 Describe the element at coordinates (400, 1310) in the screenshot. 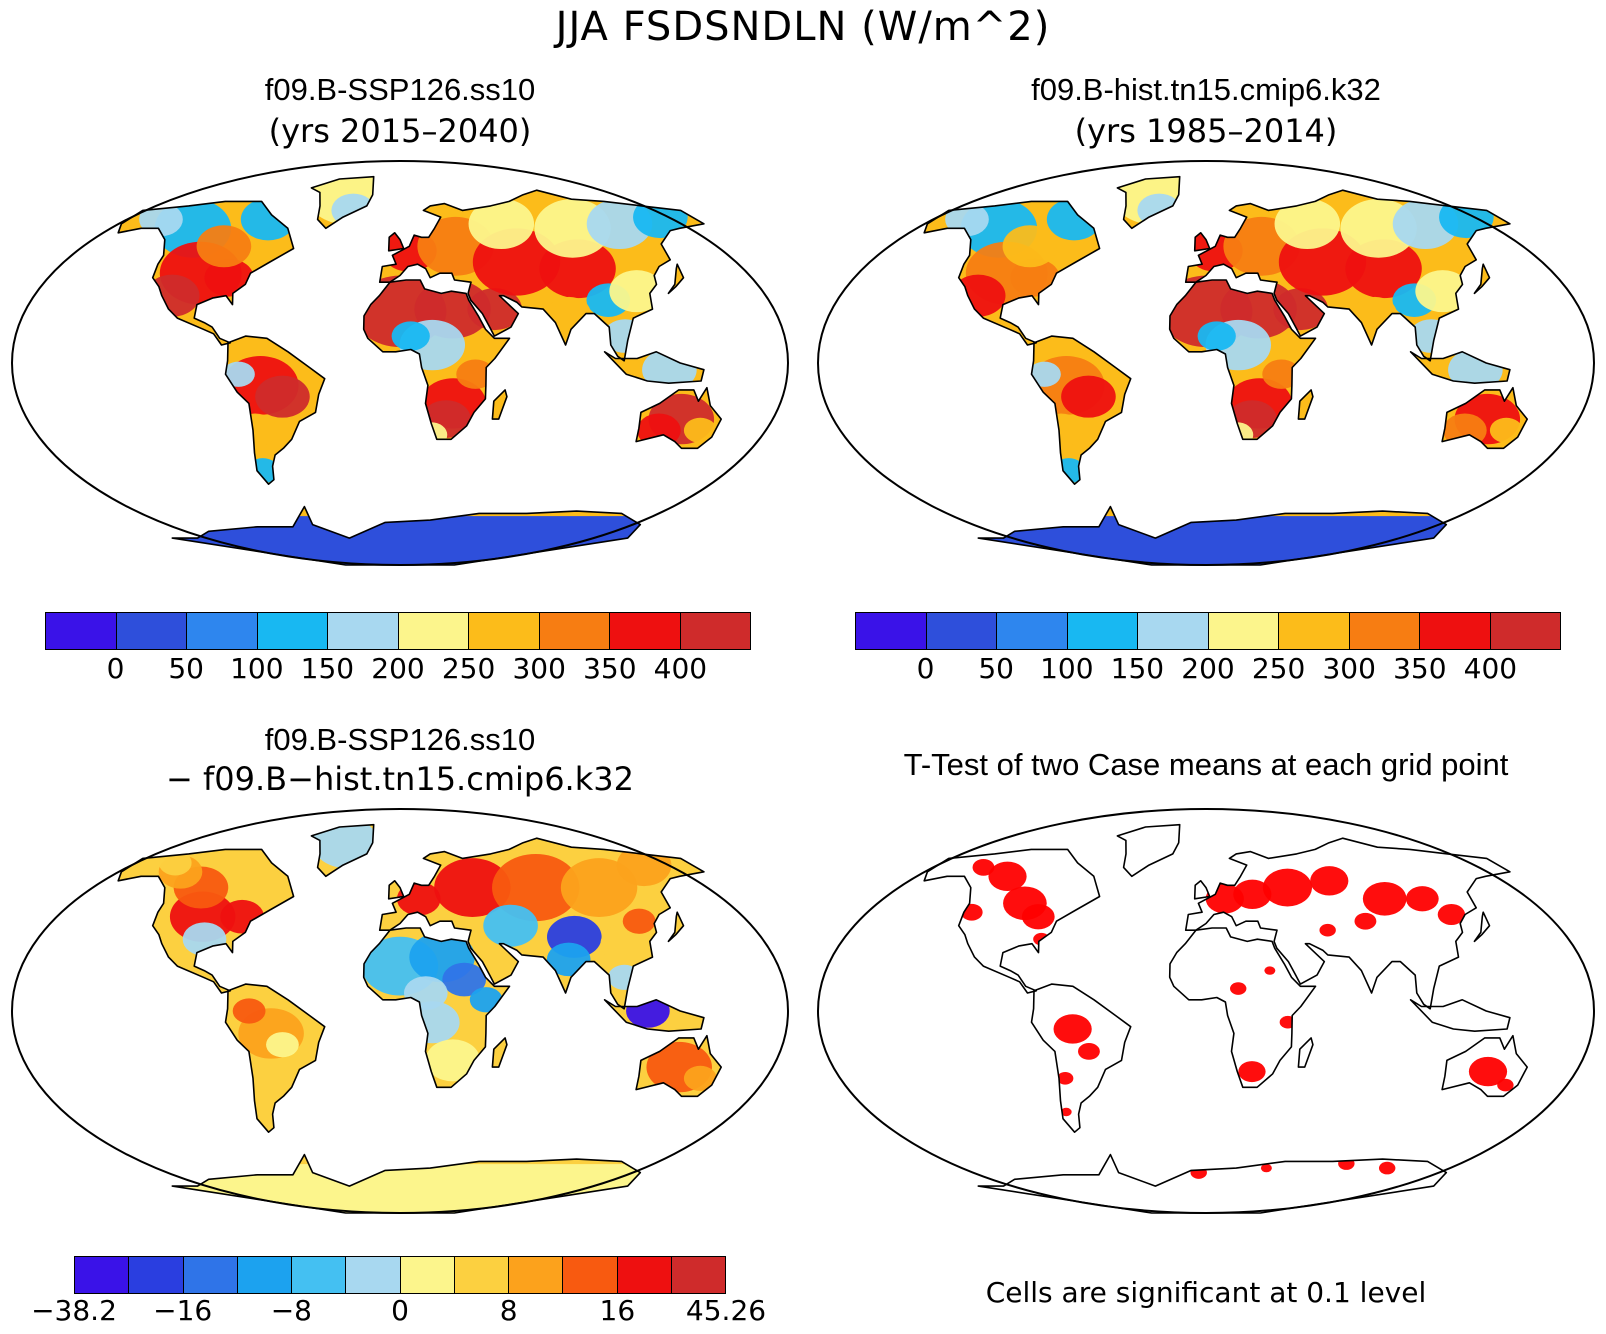

I see `colorbar-diff-tick-label: 0` at that location.